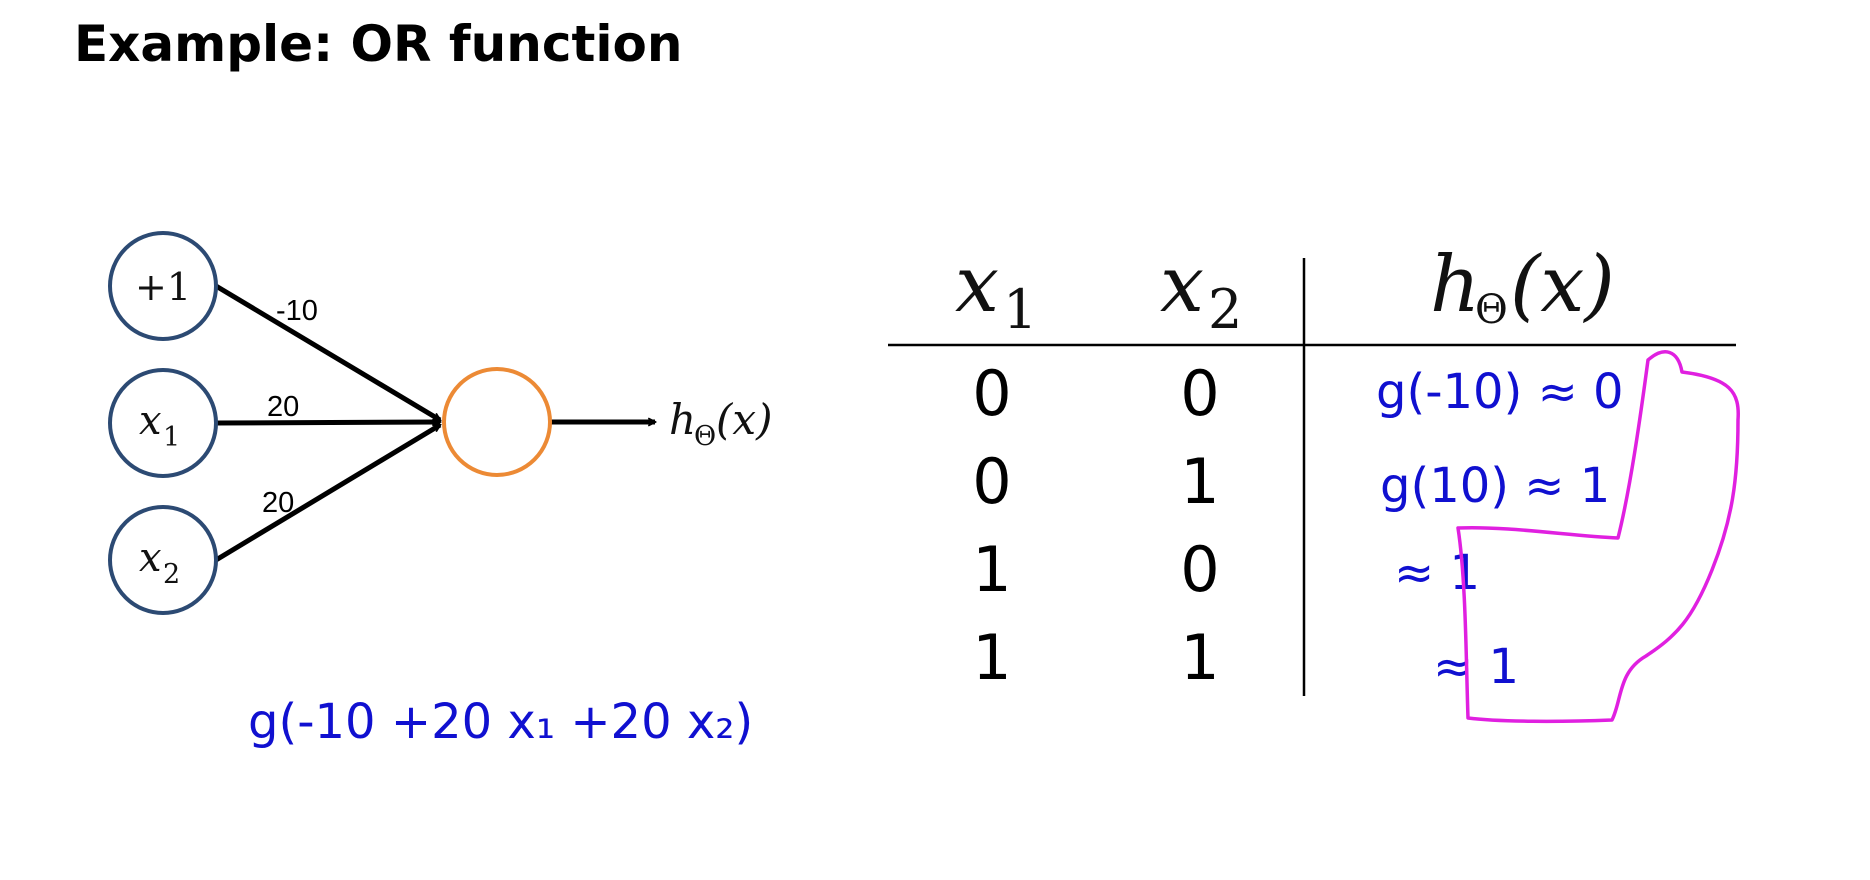 The height and width of the screenshot is (880, 1870). I want to click on table-header-h: h Θ (x), so click(1522, 286).